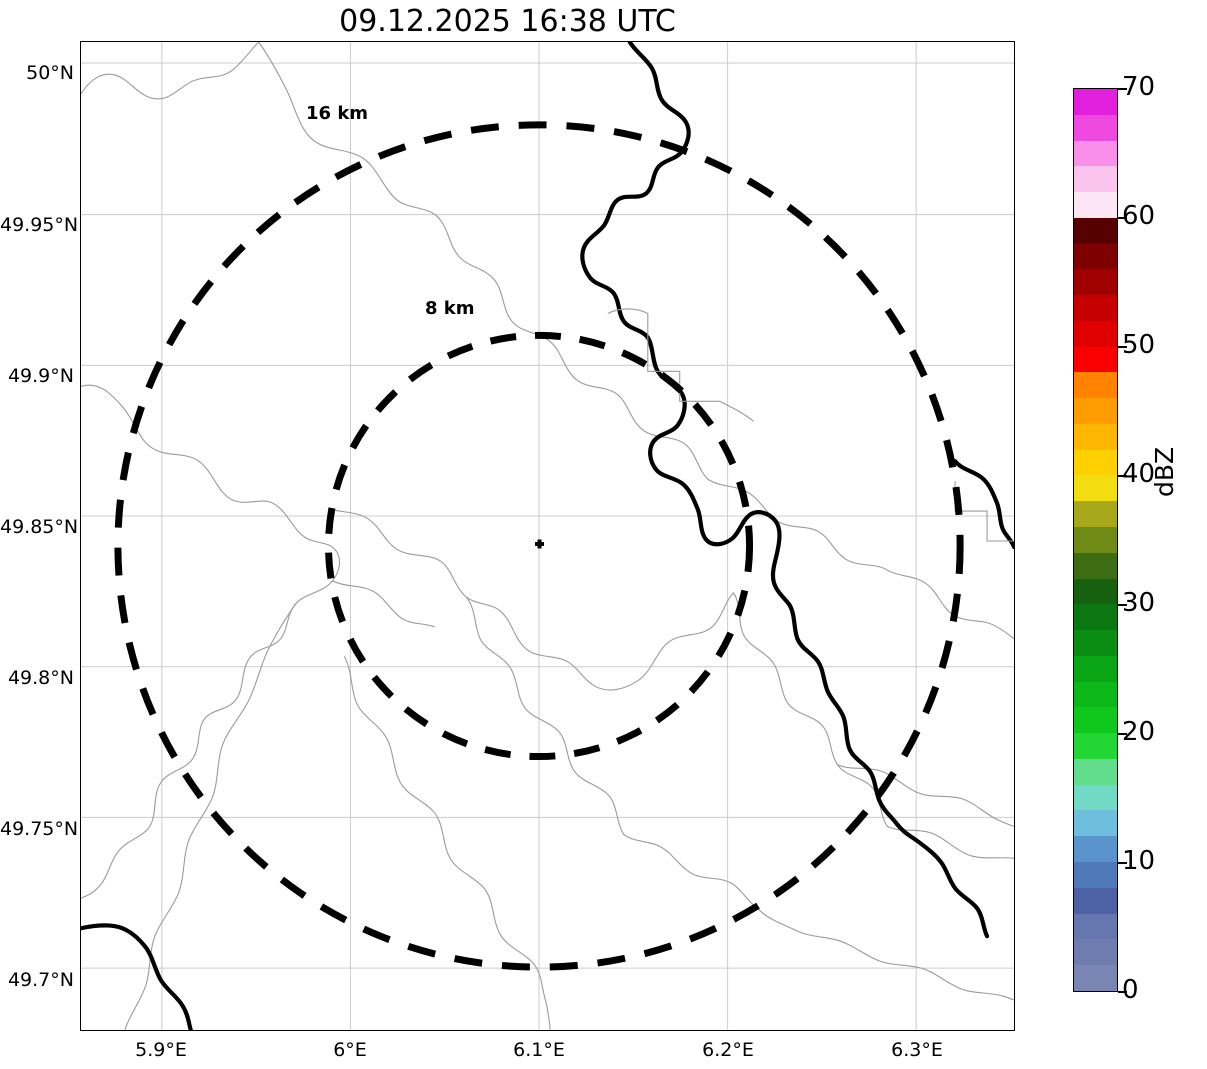 The image size is (1207, 1069). I want to click on colorbar, so click(1095, 540).